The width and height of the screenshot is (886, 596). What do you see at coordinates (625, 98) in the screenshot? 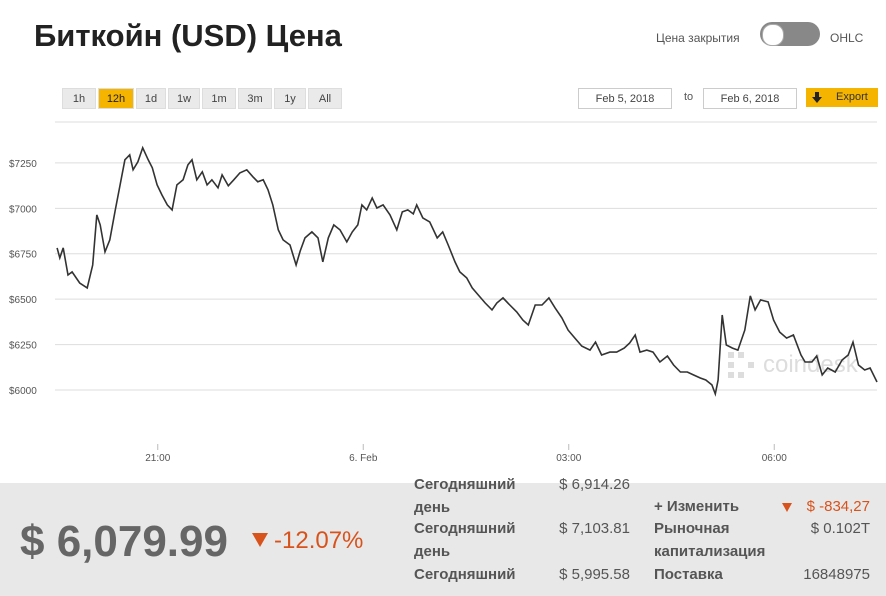
I see `from-date: Feb 5, 2018` at bounding box center [625, 98].